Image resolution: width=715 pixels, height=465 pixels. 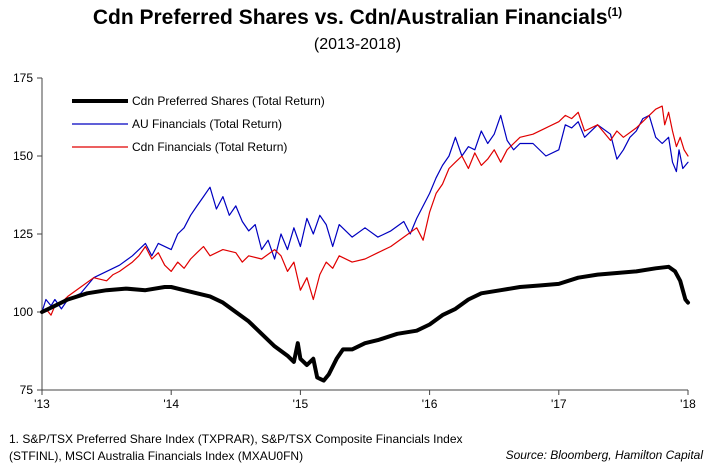 What do you see at coordinates (688, 404) in the screenshot?
I see `x-tick-label: '18` at bounding box center [688, 404].